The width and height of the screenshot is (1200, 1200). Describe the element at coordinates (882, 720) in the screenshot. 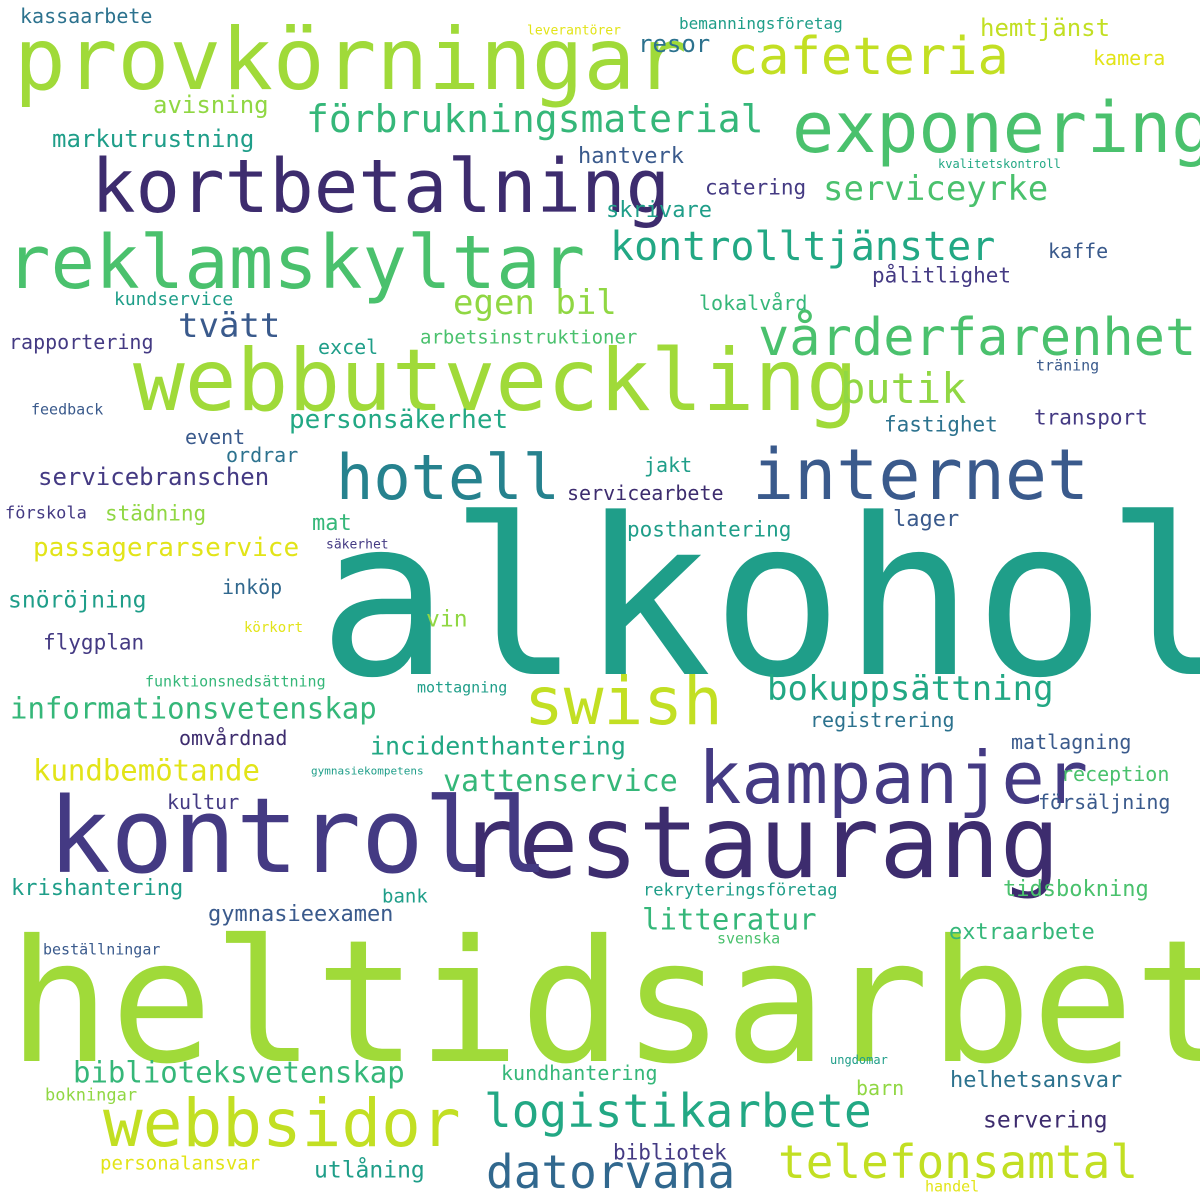

I see `word-registrering: registrering` at that location.